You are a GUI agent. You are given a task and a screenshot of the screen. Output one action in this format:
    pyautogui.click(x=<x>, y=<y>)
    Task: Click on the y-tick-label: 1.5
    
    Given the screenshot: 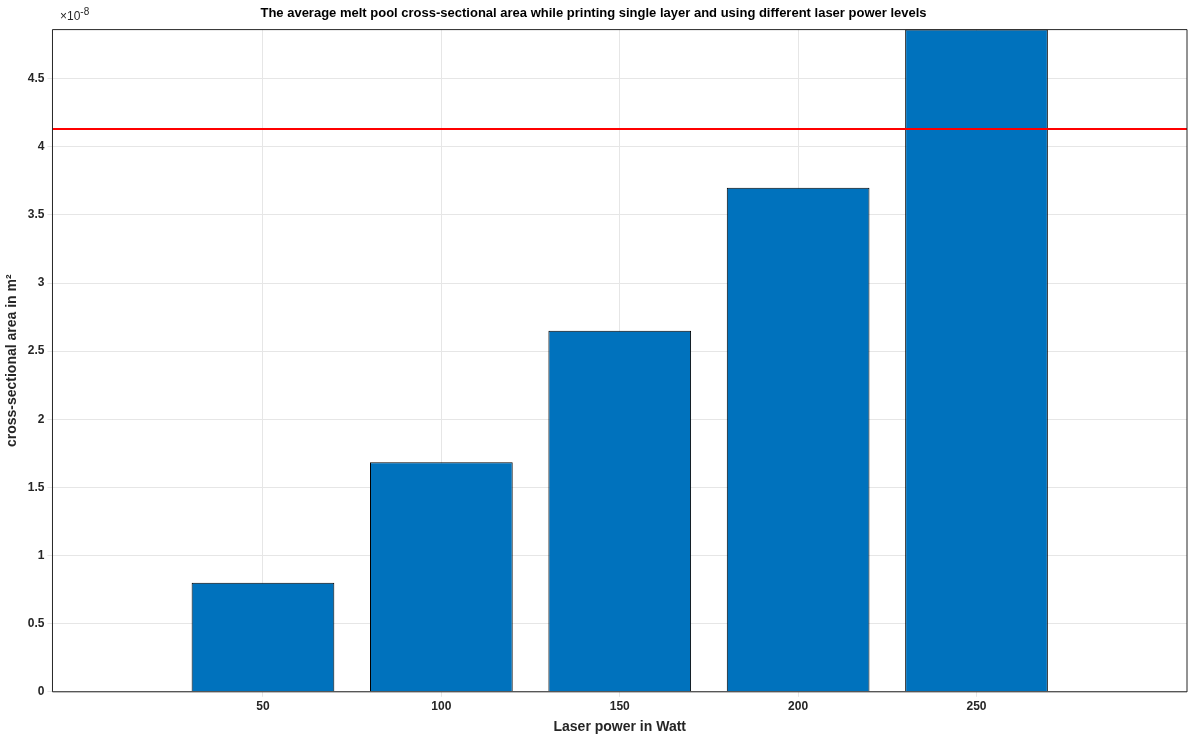 What is the action you would take?
    pyautogui.click(x=36, y=486)
    